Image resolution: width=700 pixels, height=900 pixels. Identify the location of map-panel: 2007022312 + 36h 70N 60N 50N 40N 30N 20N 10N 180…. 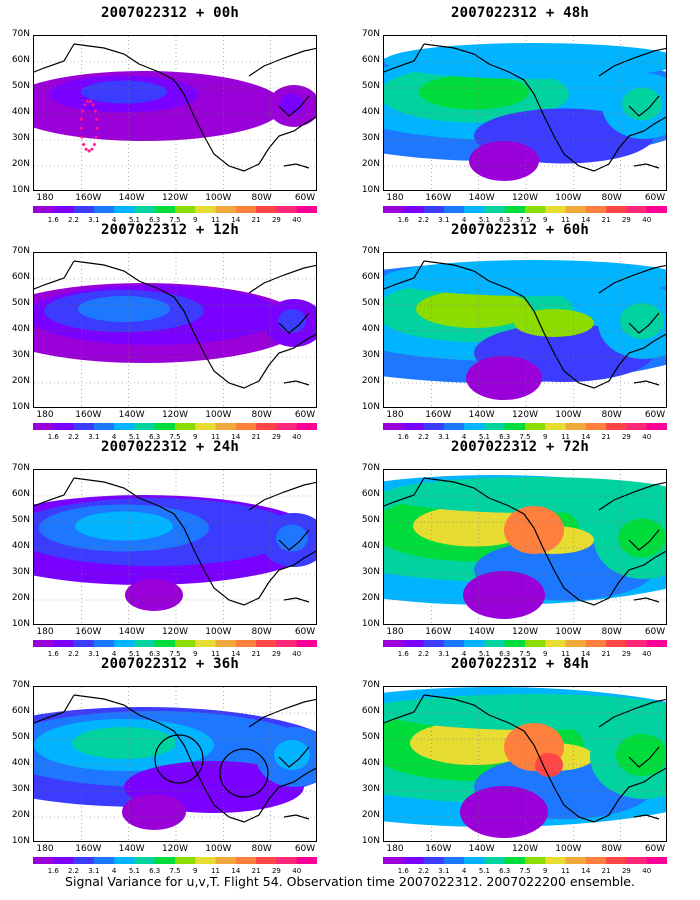
(170, 765).